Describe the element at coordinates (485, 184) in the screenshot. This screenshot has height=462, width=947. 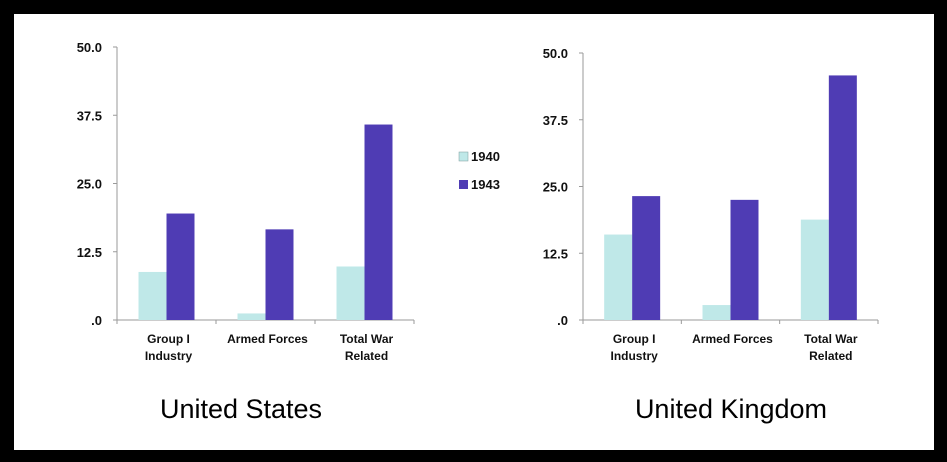
I see `legend-label: 1943` at that location.